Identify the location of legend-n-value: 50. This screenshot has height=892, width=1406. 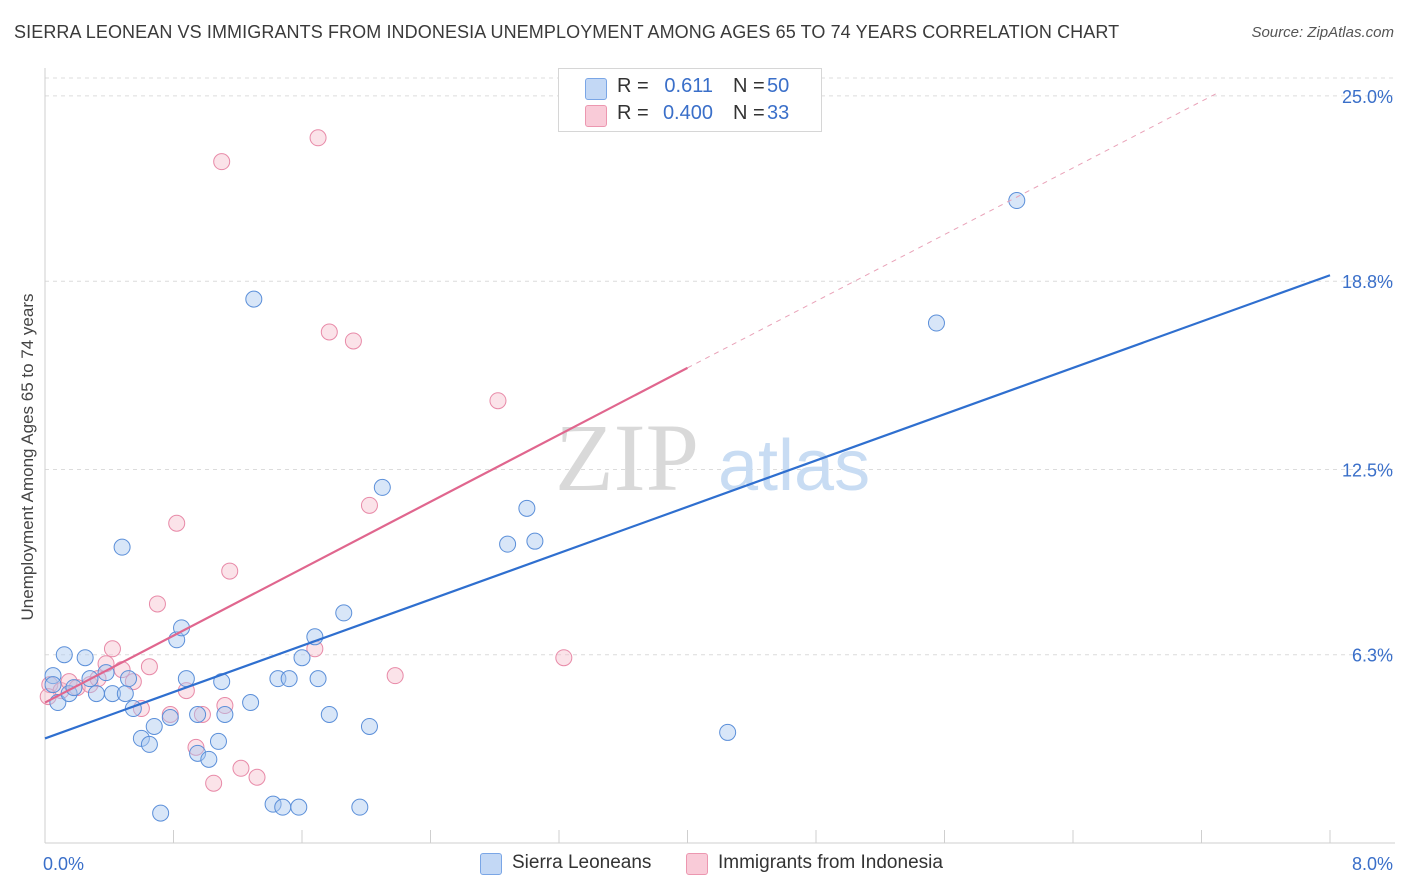
(778, 86).